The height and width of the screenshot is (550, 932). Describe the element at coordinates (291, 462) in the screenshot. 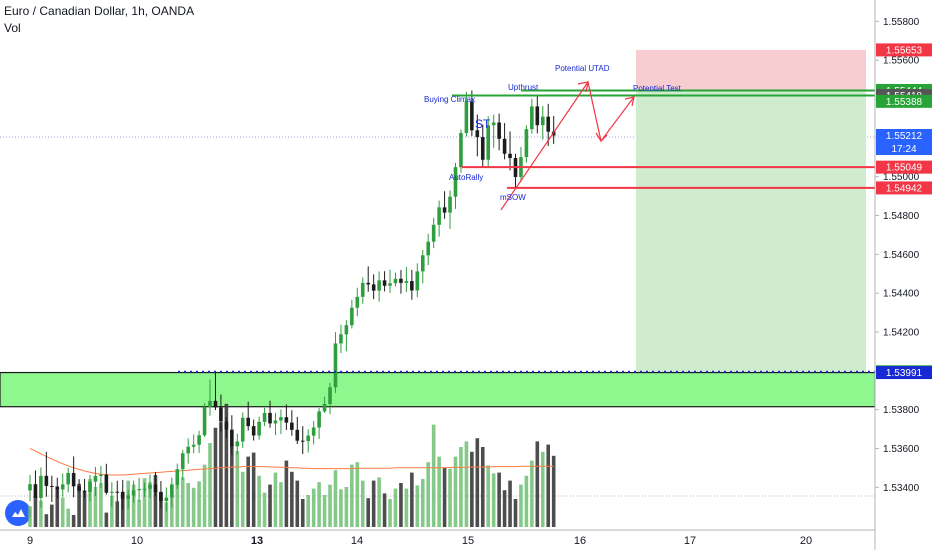

I see `volume-ma-line` at that location.